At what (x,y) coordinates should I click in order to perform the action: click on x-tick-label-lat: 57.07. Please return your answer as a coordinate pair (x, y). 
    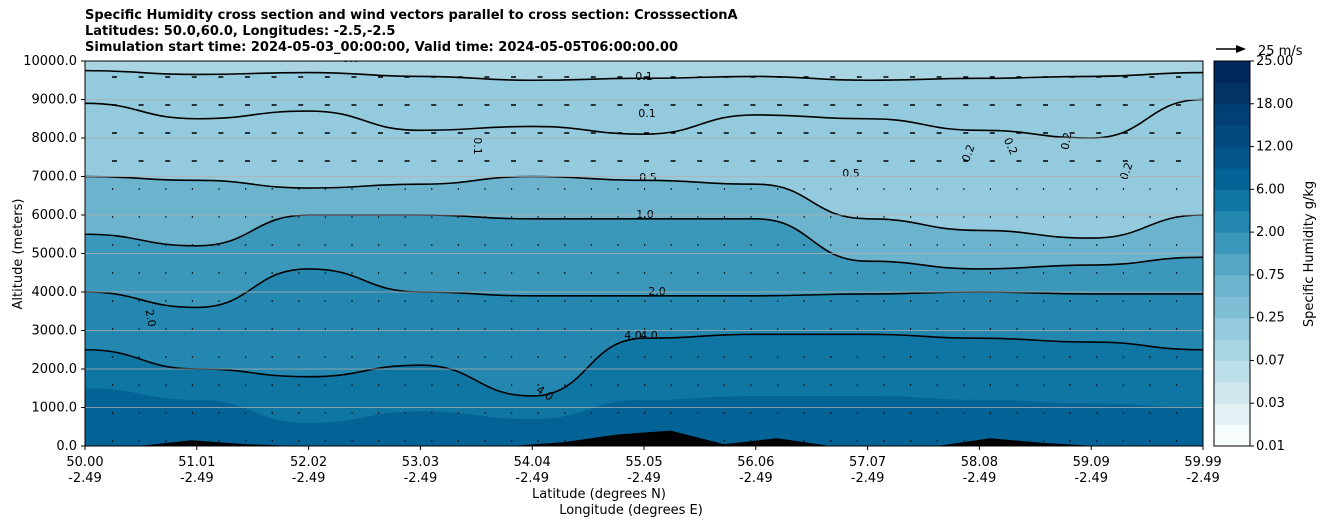
    Looking at the image, I should click on (867, 462).